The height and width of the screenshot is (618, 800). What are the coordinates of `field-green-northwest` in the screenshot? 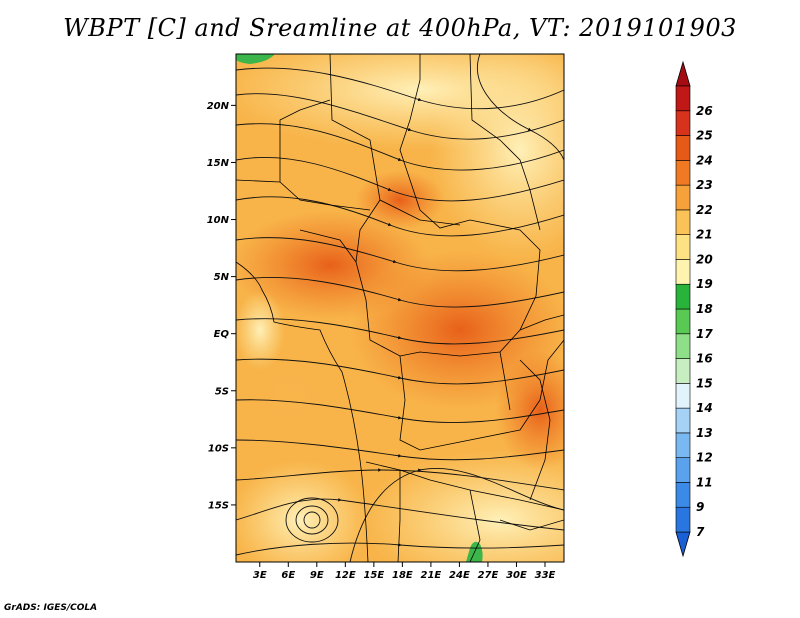 It's located at (255, 59).